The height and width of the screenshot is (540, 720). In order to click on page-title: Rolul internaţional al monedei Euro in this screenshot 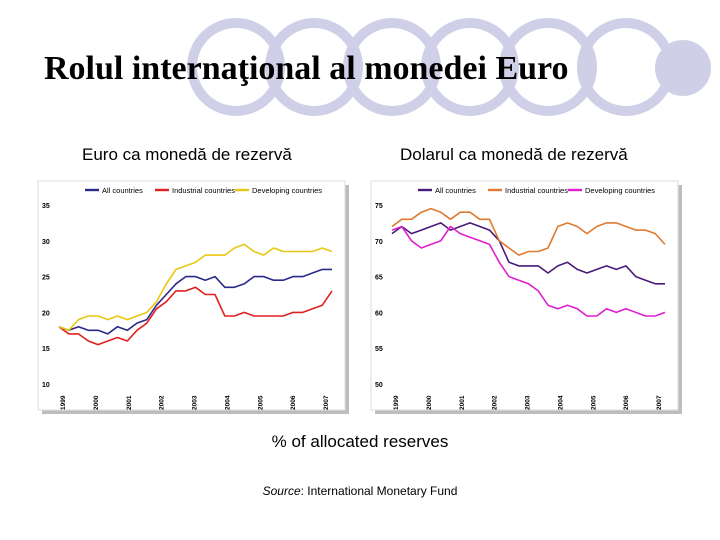, I will do `click(306, 68)`.